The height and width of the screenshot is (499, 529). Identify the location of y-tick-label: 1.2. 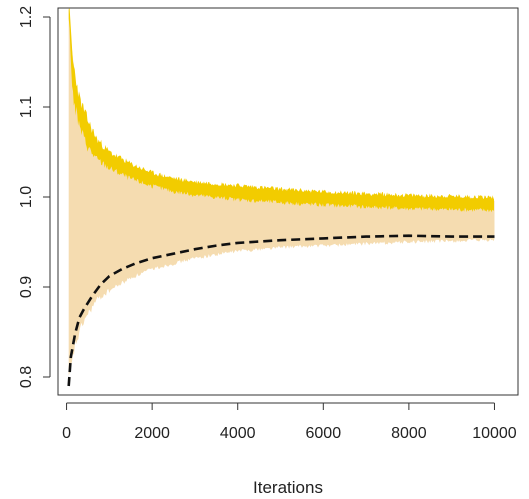
(26, 17).